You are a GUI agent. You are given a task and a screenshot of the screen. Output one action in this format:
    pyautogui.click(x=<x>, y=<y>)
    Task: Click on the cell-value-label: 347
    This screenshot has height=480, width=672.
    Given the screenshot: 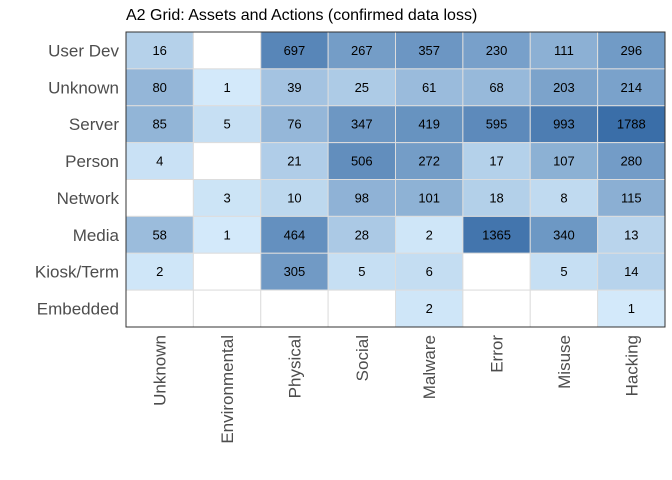 What is the action you would take?
    pyautogui.click(x=362, y=124)
    